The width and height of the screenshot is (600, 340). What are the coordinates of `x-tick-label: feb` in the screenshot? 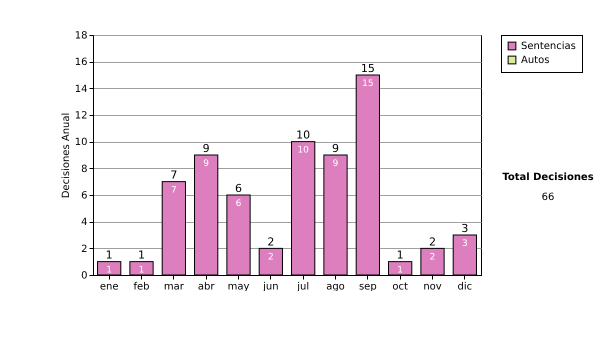 It's located at (141, 287).